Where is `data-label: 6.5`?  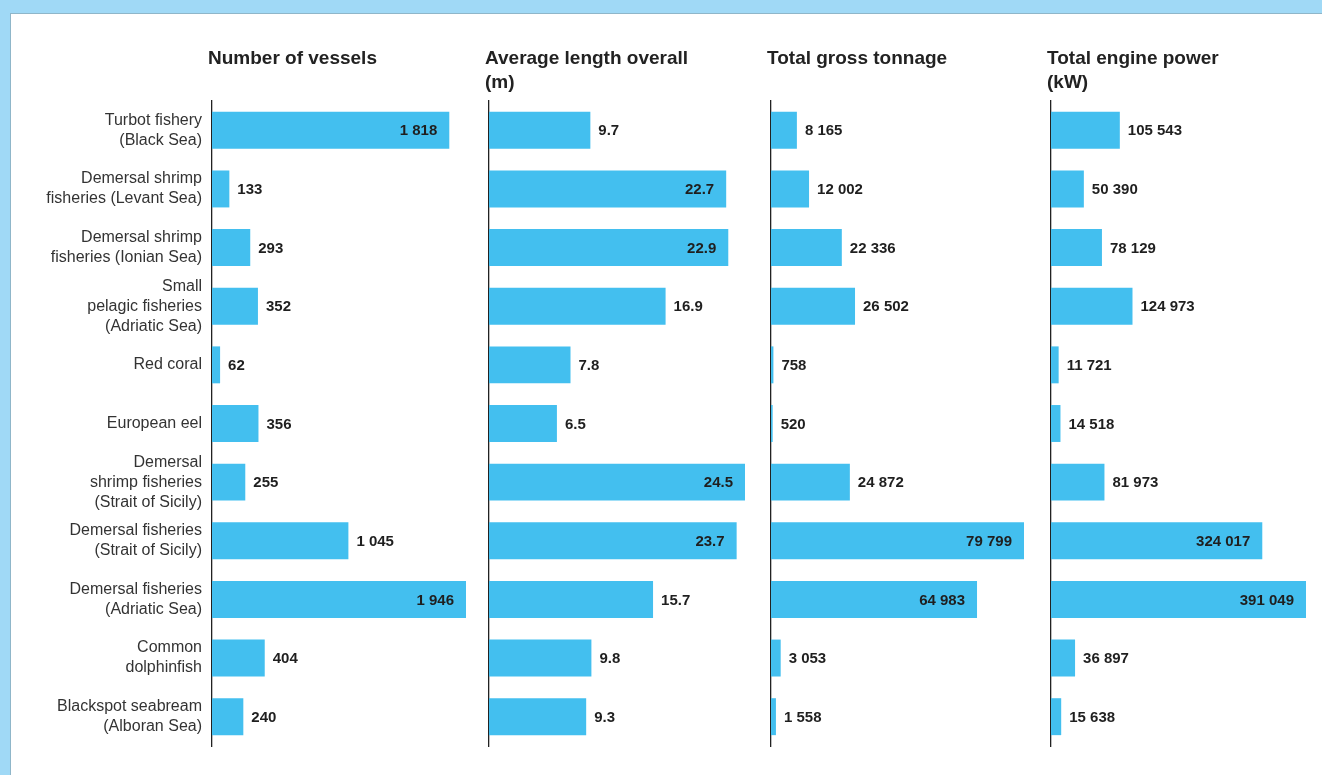 data-label: 6.5 is located at coordinates (575, 423).